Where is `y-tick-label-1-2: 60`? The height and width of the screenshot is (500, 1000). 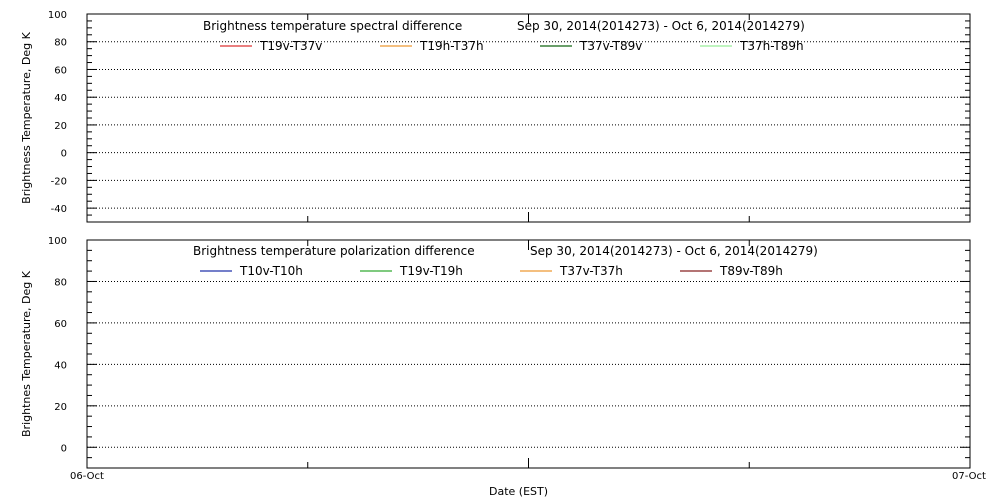 y-tick-label-1-2: 60 is located at coordinates (60, 70).